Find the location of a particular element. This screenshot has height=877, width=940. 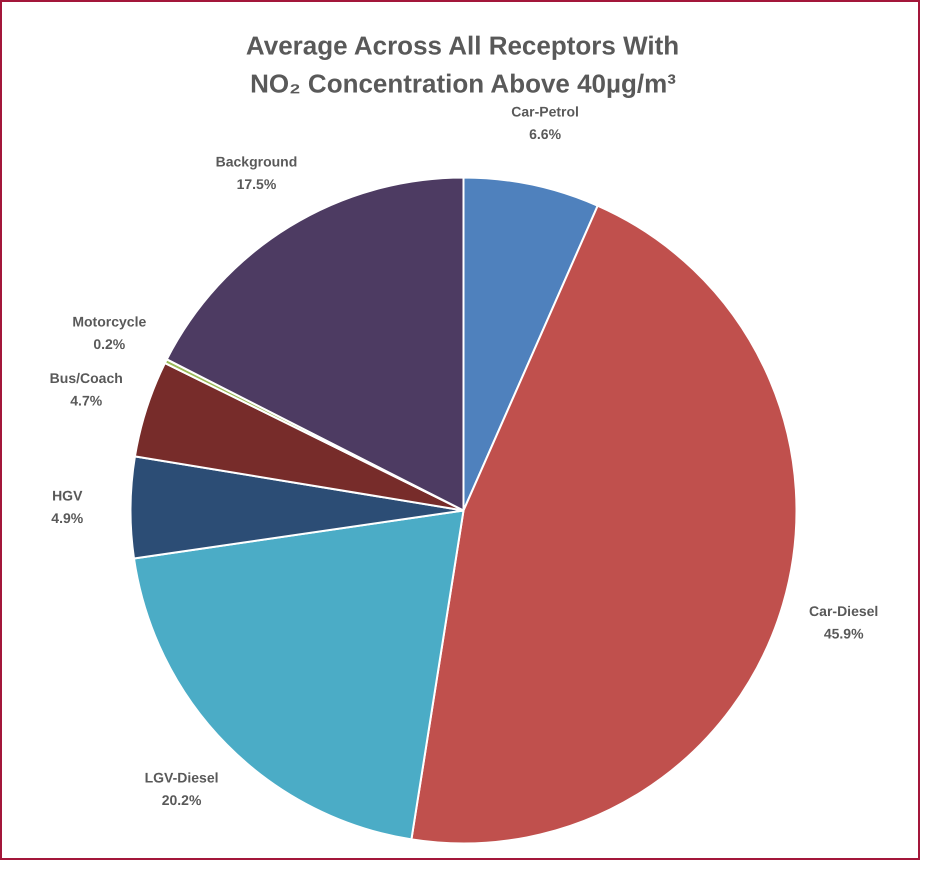

slice-label: Background is located at coordinates (257, 161).